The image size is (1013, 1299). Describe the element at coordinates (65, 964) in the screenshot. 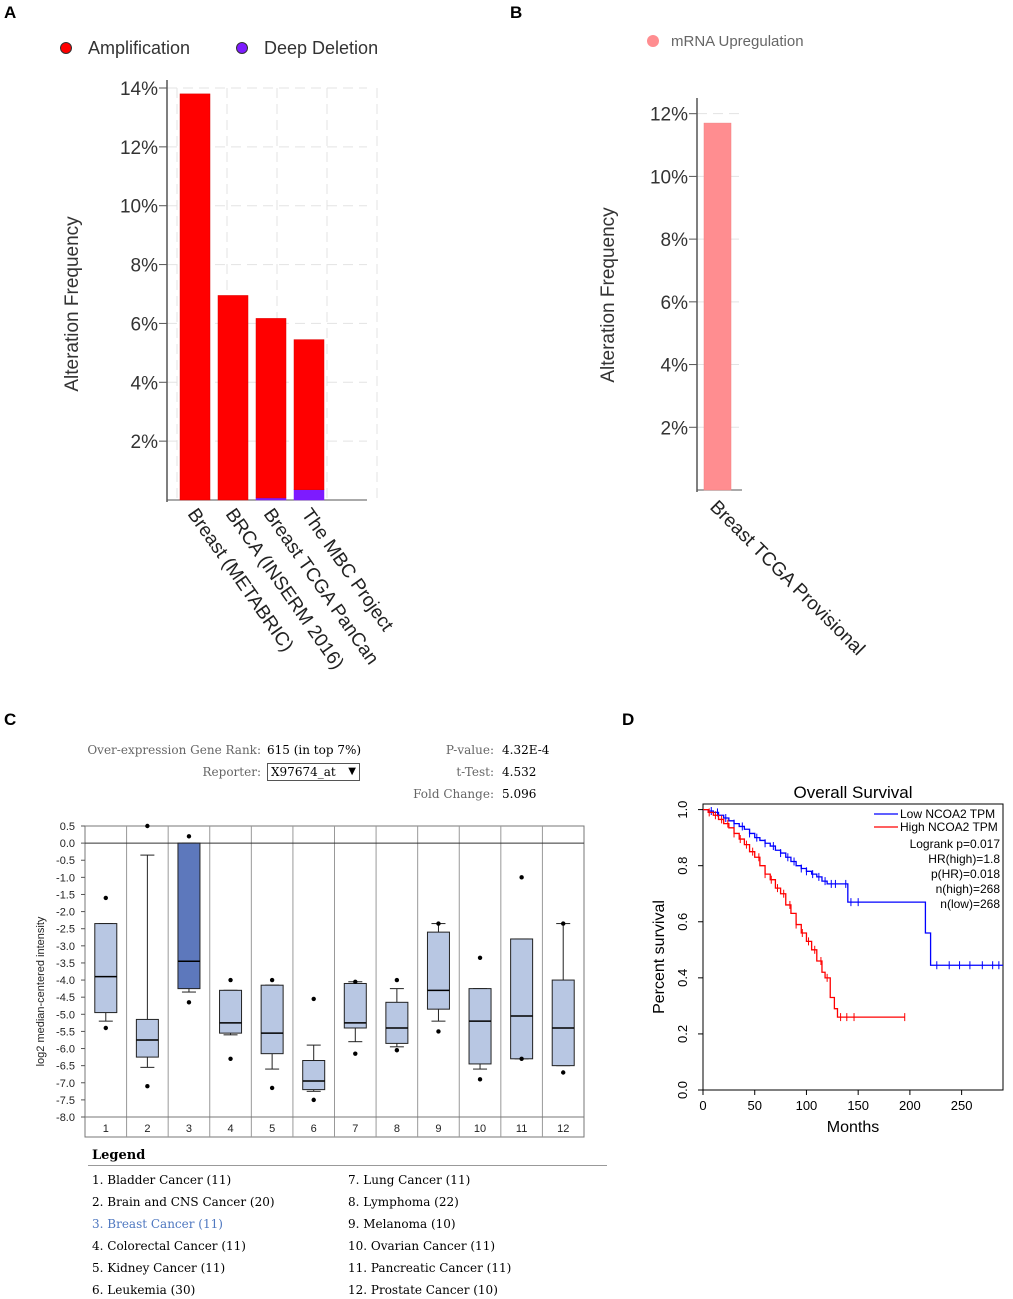

I see `y-tick-label: -3.5` at that location.